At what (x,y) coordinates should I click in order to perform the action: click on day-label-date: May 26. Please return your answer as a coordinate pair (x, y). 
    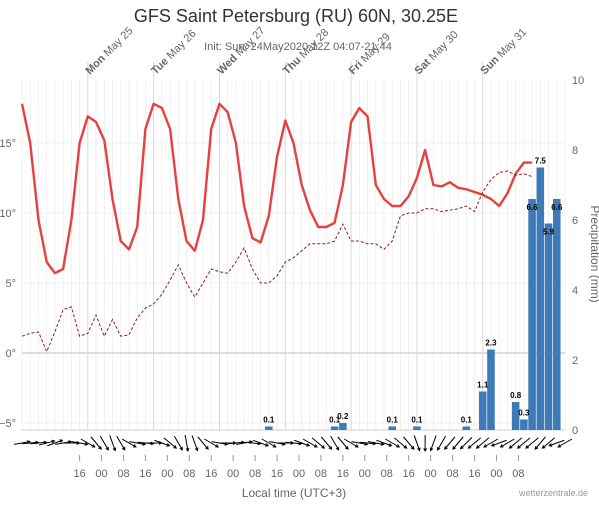
    Looking at the image, I should click on (181, 46).